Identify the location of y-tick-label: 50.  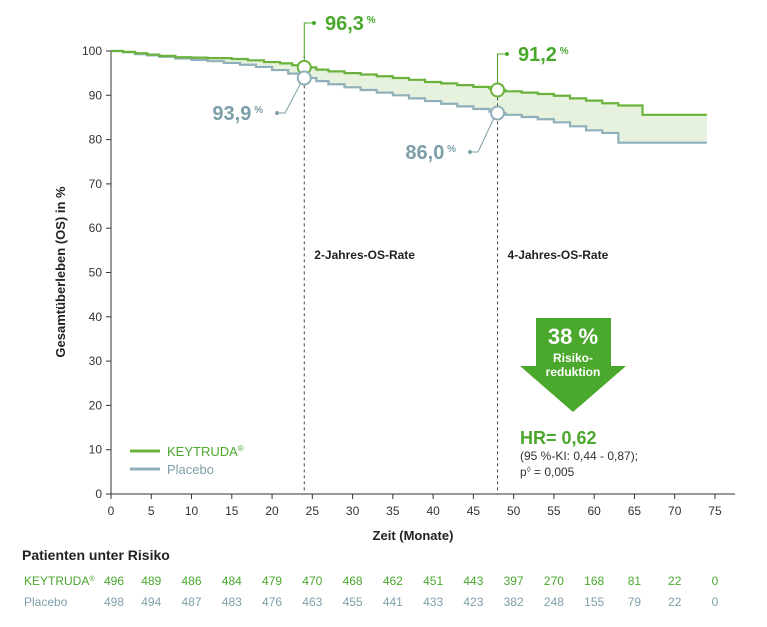
(96, 273).